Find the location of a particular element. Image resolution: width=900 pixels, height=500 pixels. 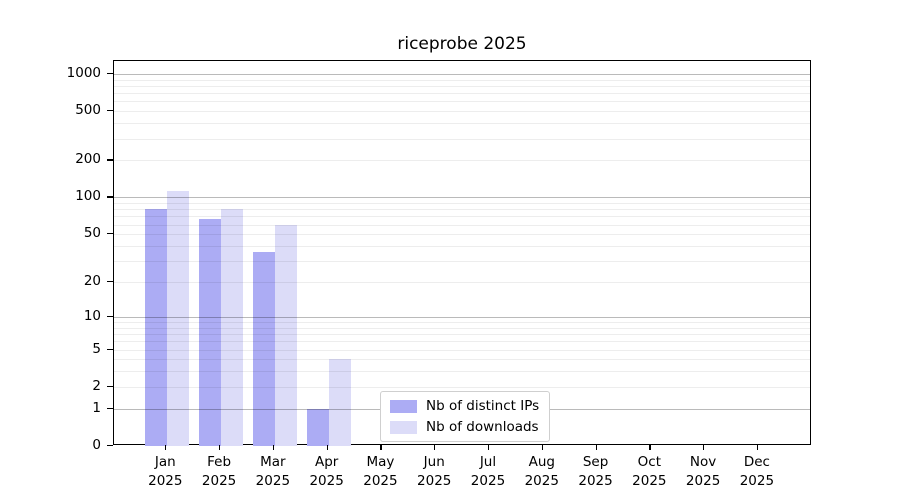

x-tick-label-dec: Dec 2025 is located at coordinates (757, 472).